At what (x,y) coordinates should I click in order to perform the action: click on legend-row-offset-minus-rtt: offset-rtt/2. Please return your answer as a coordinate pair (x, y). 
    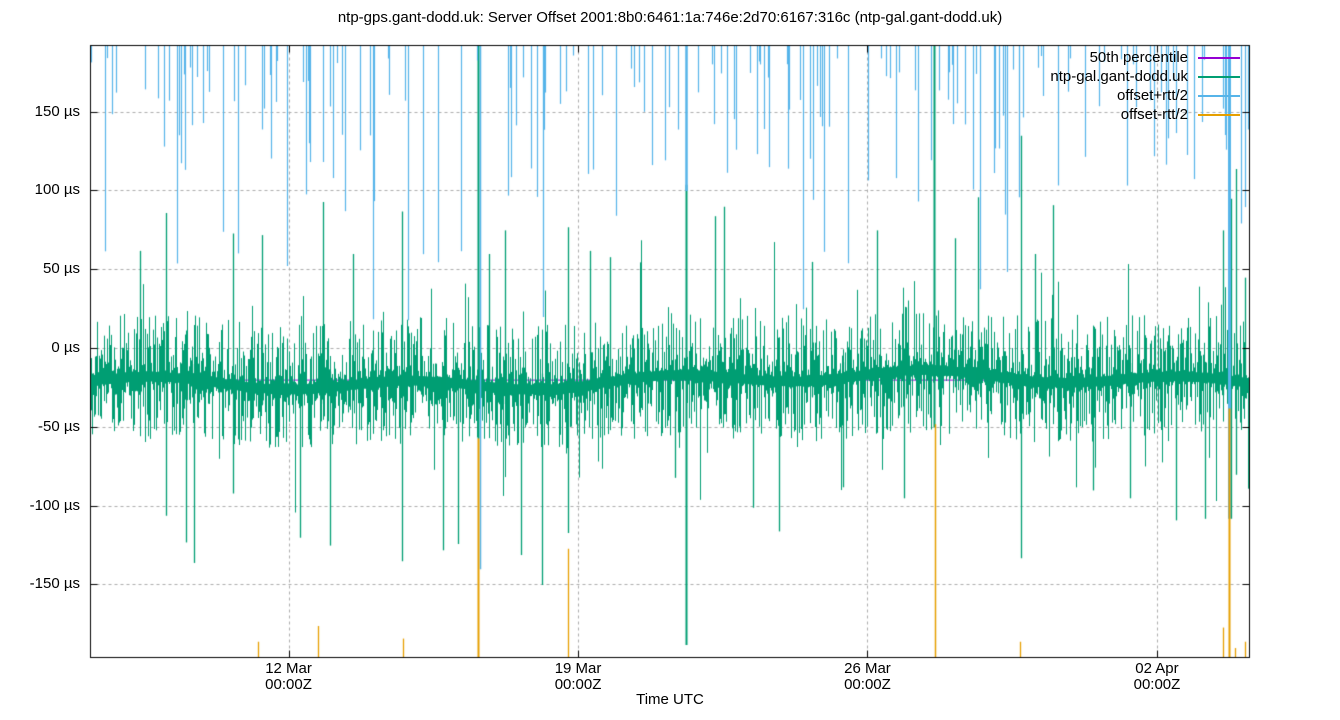
    Looking at the image, I should click on (1145, 114).